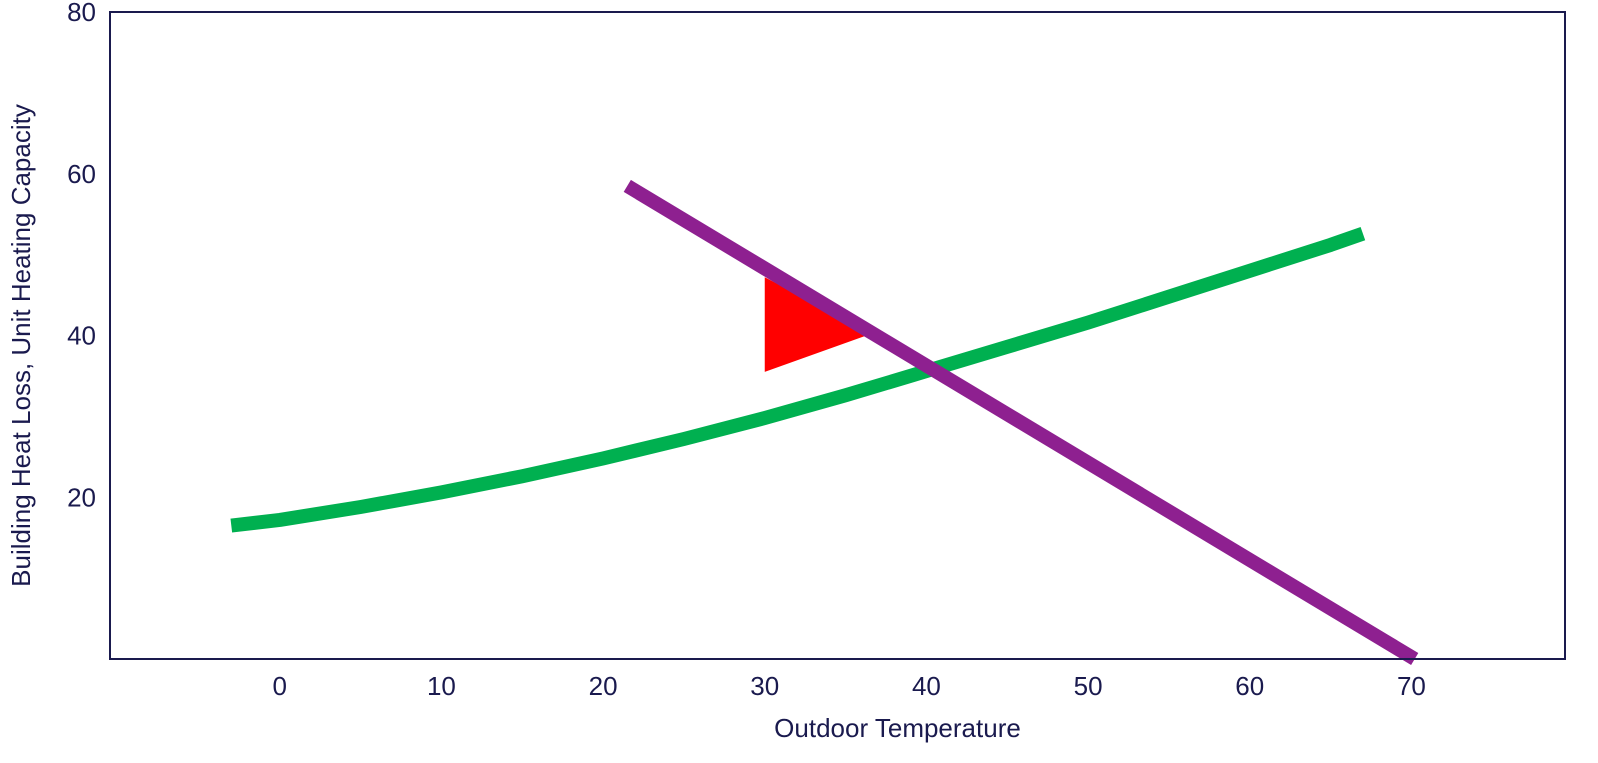 Image resolution: width=1598 pixels, height=763 pixels. I want to click on x-tick-label: 10, so click(441, 686).